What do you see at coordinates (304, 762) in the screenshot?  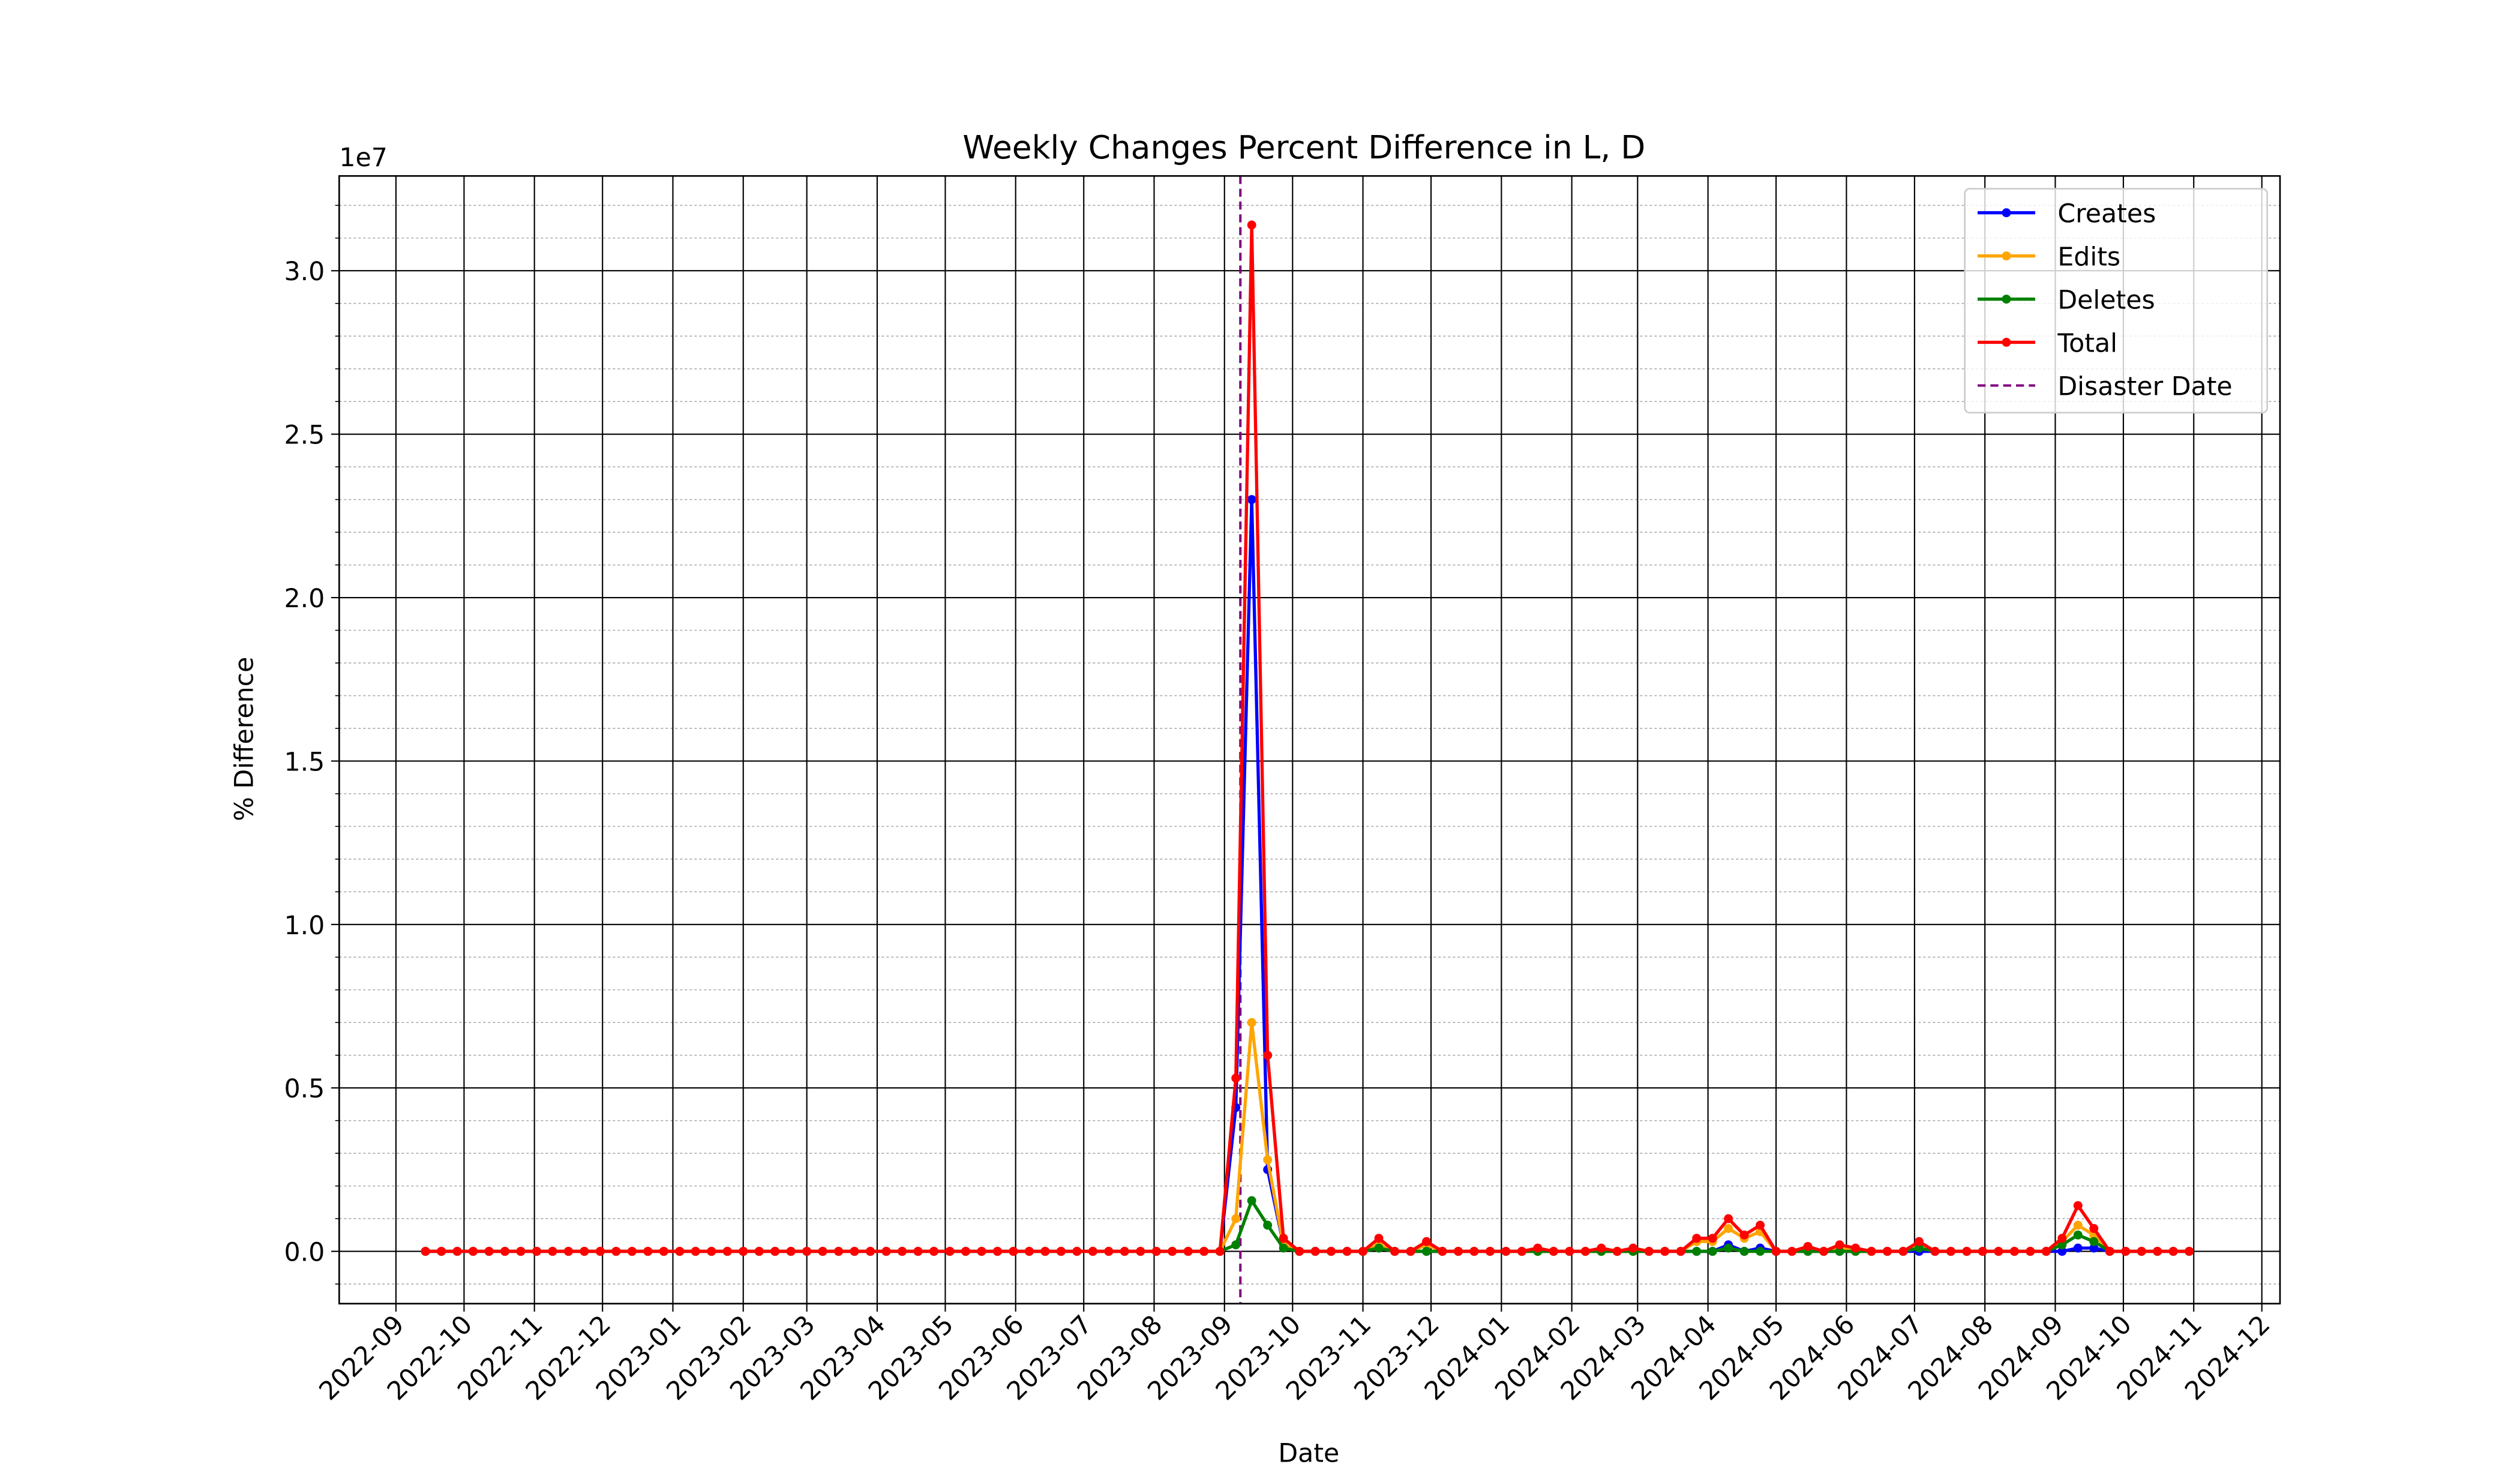 I see `y-tick-label: 1.5` at bounding box center [304, 762].